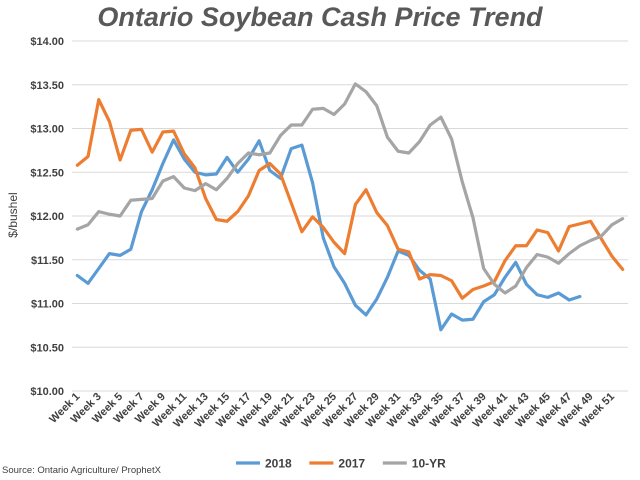 This screenshot has width=640, height=480. What do you see at coordinates (47, 173) in the screenshot?
I see `y-tick-label: $12.50` at bounding box center [47, 173].